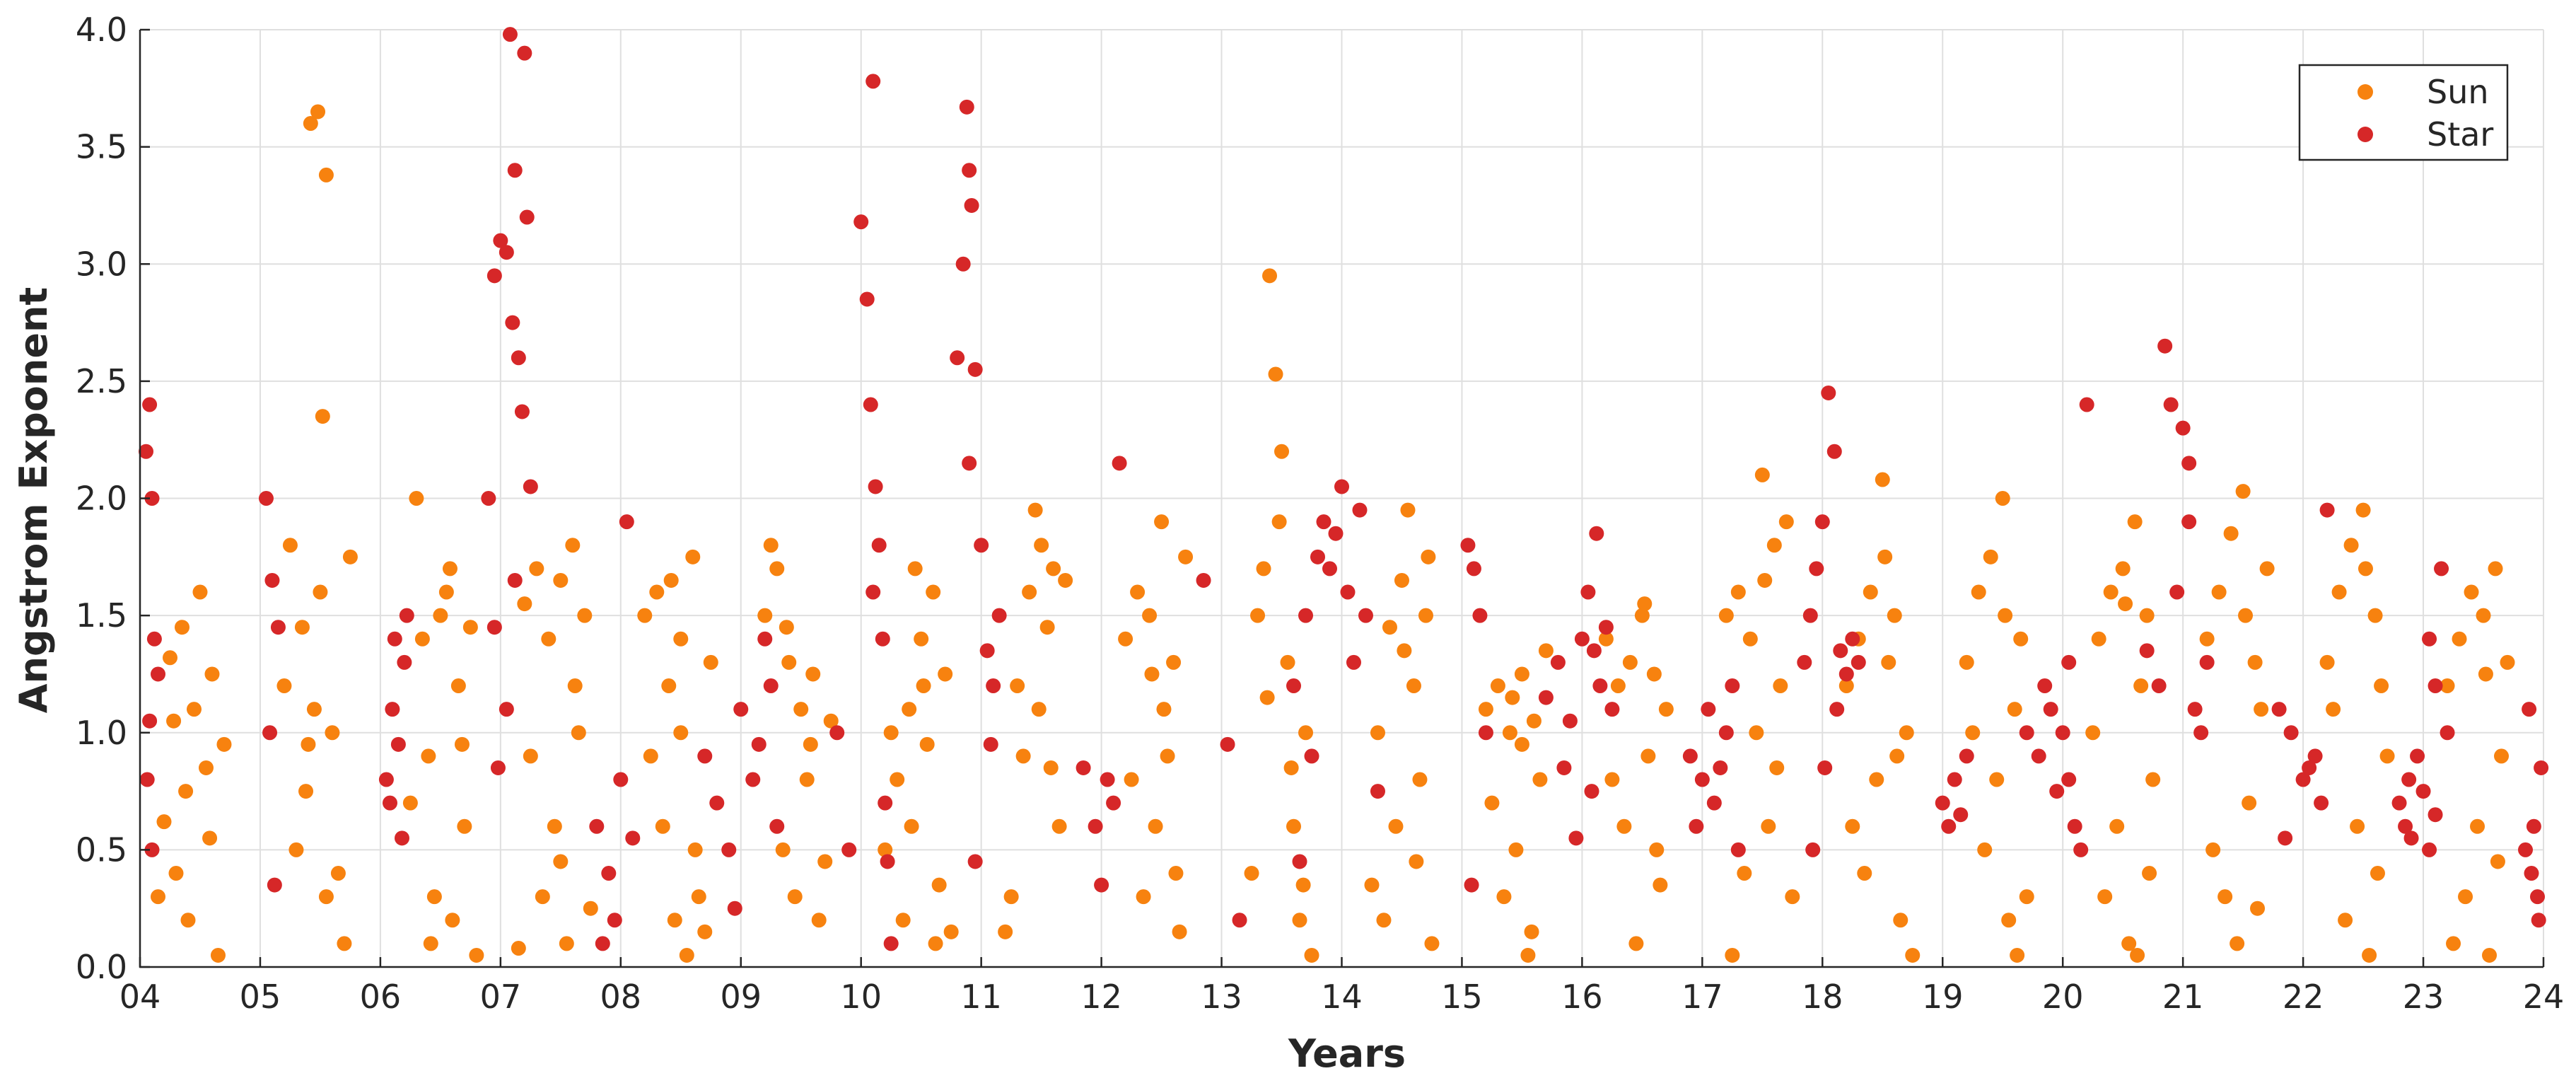  What do you see at coordinates (2544, 997) in the screenshot?
I see `x-tick-label: 24` at bounding box center [2544, 997].